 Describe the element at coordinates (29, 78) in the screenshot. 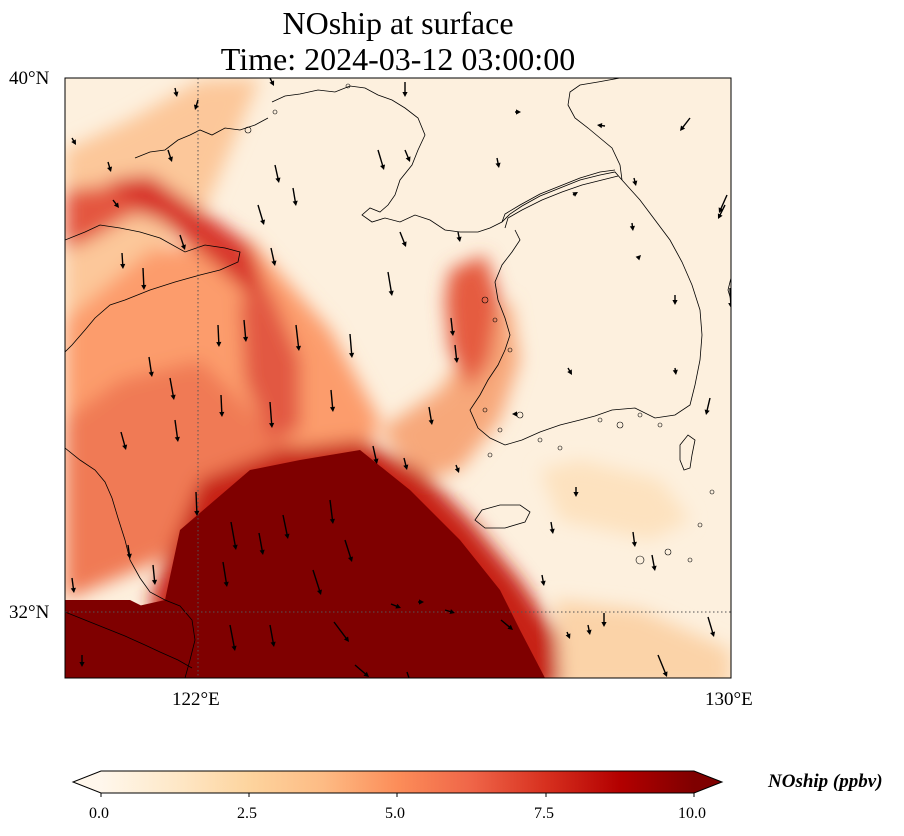

I see `lat-tick-label: 40°N` at that location.